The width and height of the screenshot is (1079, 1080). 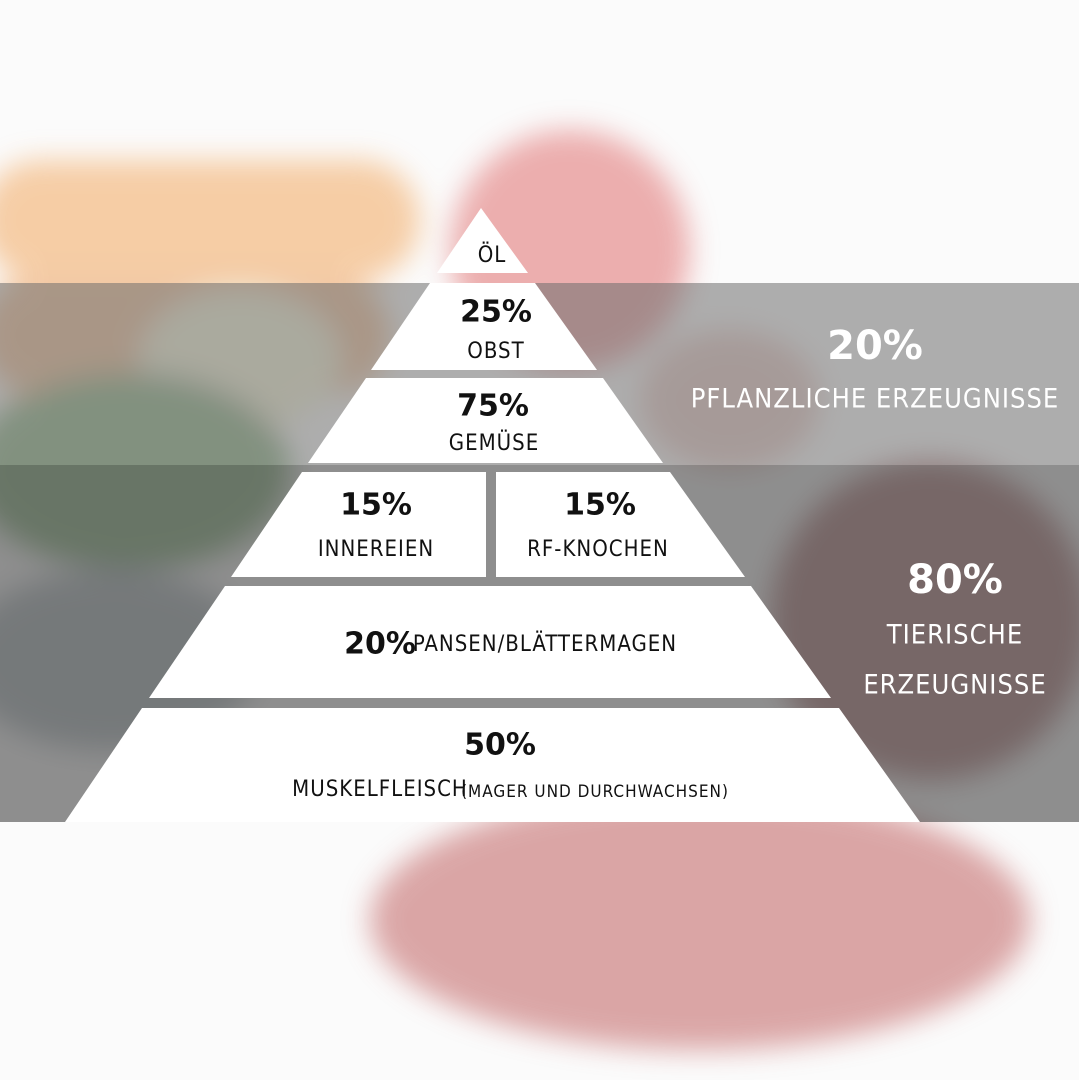 What do you see at coordinates (492, 255) in the screenshot?
I see `level-label: ÖL` at bounding box center [492, 255].